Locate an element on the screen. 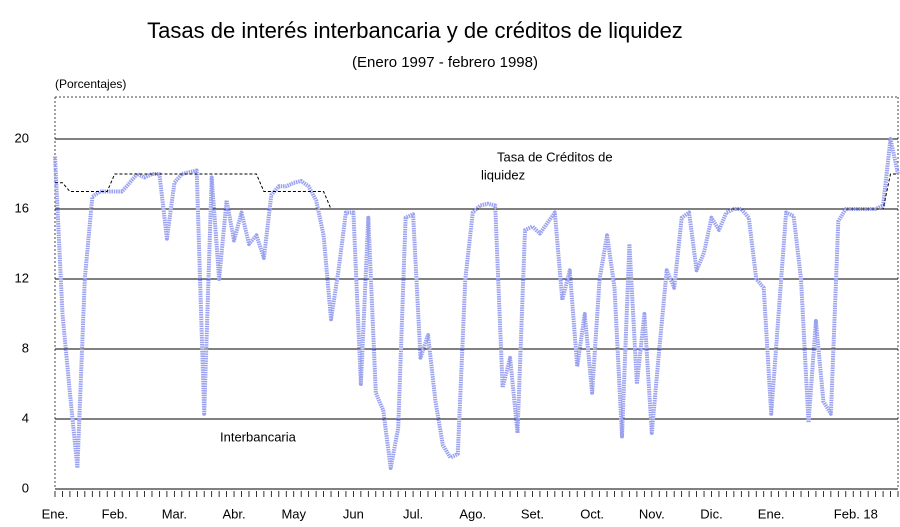 This screenshot has height=527, width=900. x-tick-label: Set. is located at coordinates (532, 513).